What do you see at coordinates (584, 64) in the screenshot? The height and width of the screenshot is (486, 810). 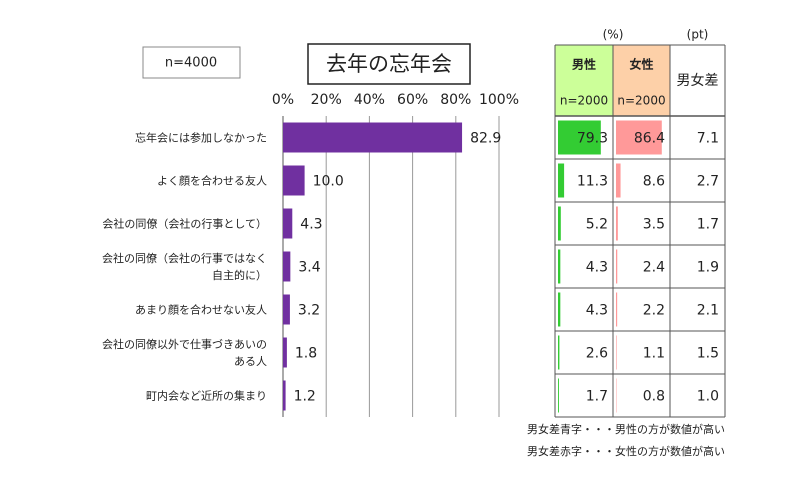 I see `header-label: 男性` at bounding box center [584, 64].